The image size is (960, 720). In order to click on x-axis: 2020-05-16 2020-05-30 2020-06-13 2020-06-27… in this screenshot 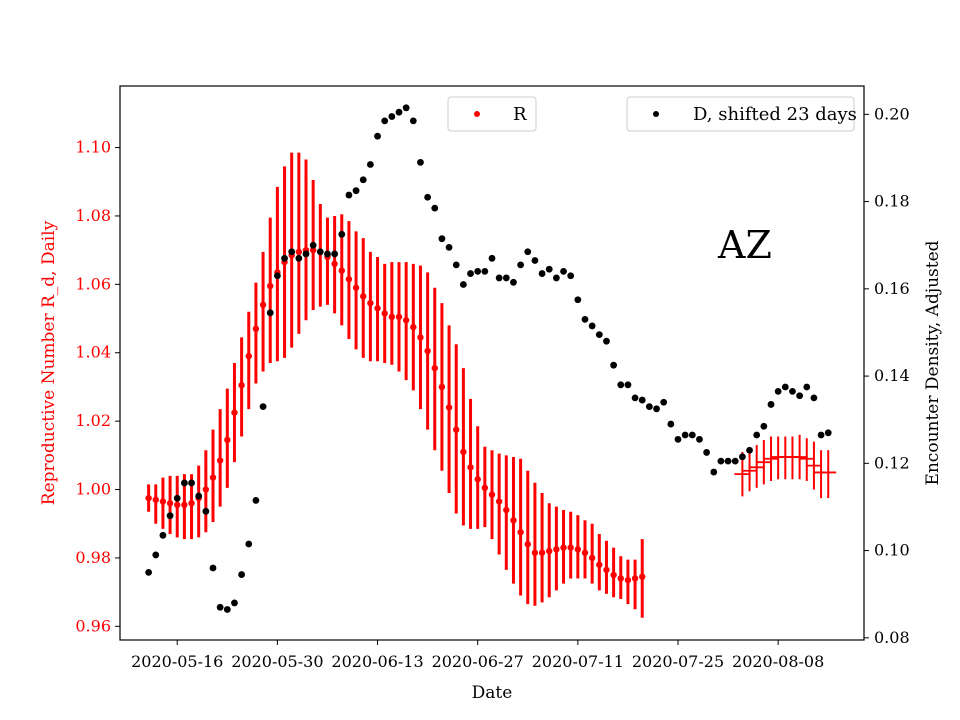, I will do `click(477, 655)`.